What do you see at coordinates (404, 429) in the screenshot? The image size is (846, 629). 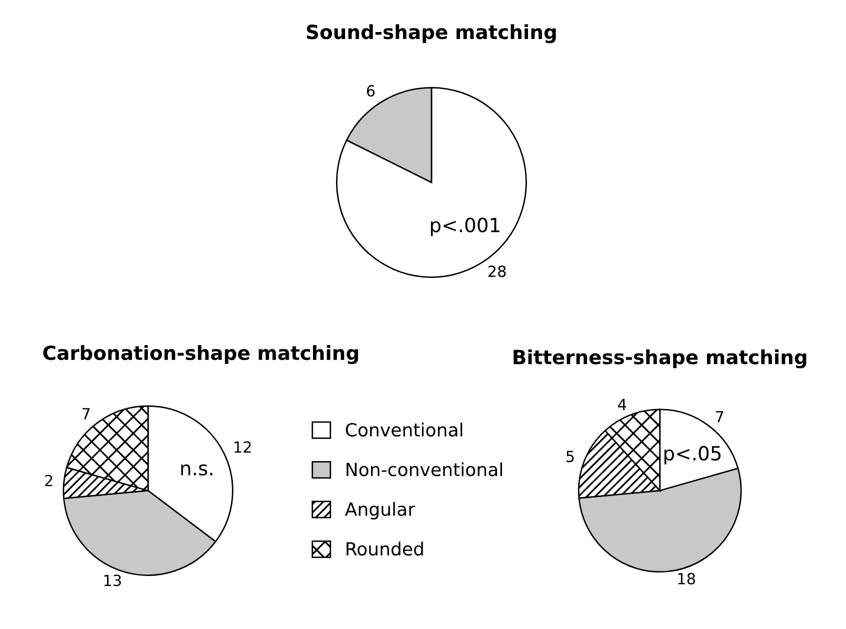 I see `legend-label: Conventional` at bounding box center [404, 429].